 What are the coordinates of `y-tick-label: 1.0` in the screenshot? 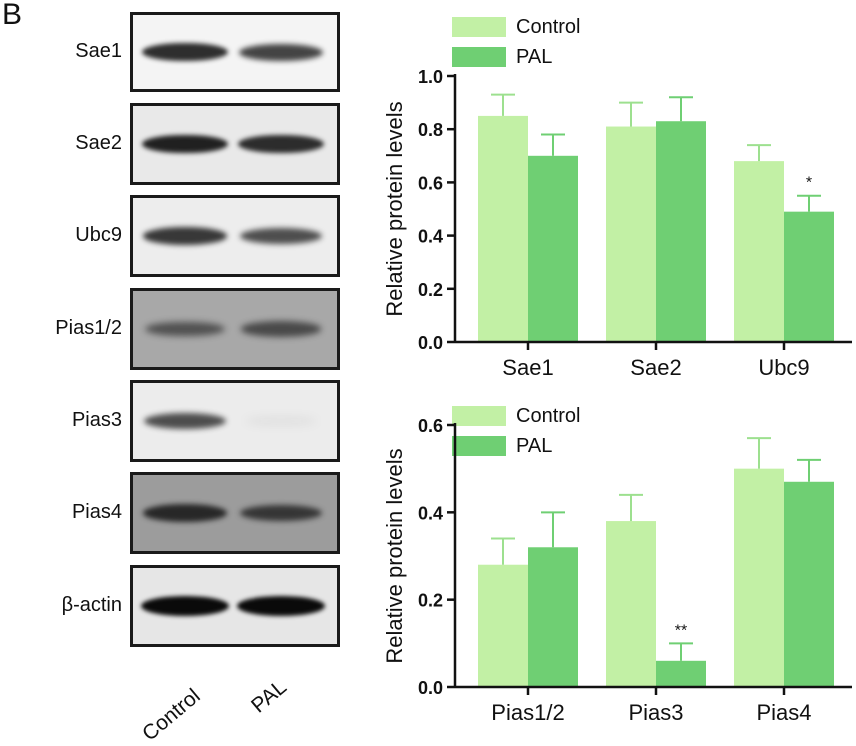 It's located at (430, 77).